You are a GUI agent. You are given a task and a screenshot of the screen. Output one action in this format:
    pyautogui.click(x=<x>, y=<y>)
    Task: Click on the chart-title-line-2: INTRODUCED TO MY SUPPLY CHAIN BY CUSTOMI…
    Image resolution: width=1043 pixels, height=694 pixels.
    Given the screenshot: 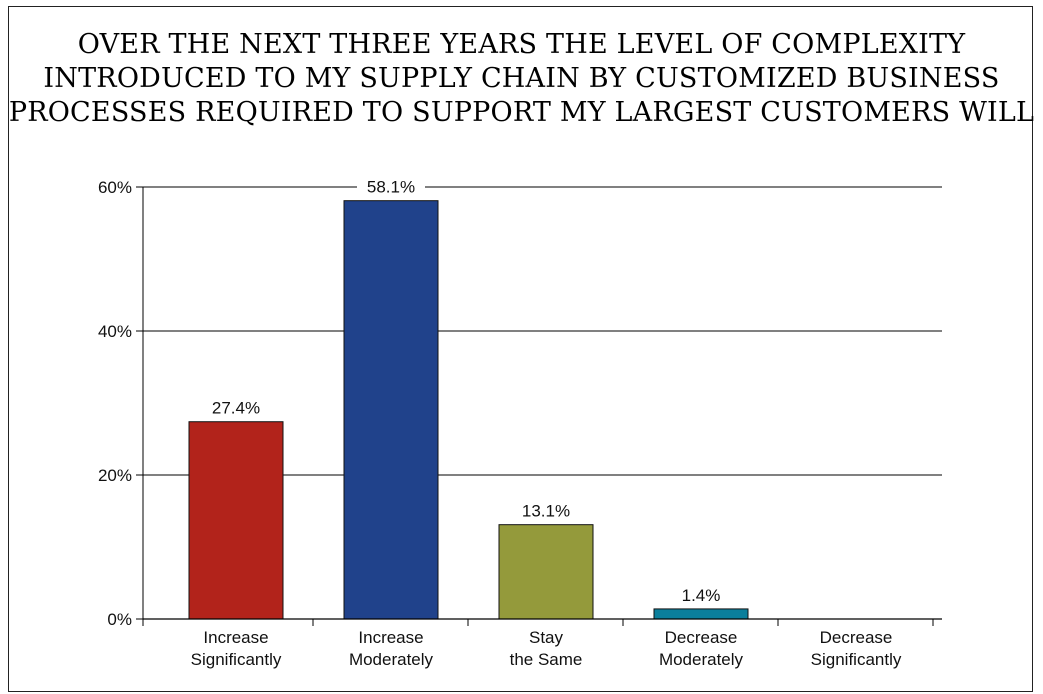 What is the action you would take?
    pyautogui.click(x=521, y=78)
    